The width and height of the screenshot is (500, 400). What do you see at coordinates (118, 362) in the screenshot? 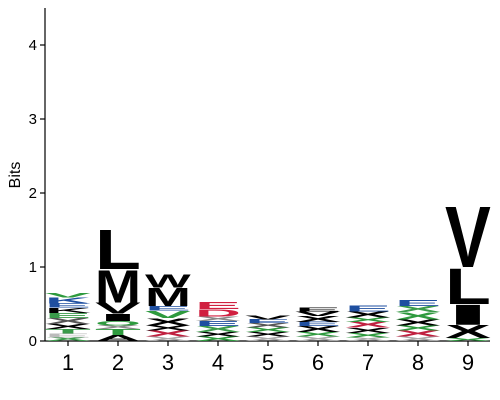
I see `x-tick-label-2: 2` at bounding box center [118, 362].